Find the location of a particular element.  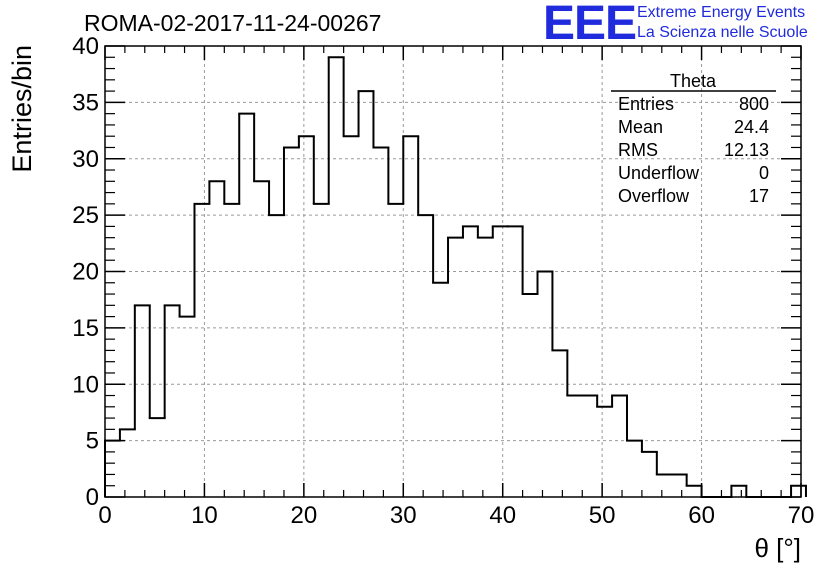

stats-row-value: 12.13 is located at coordinates (746, 150).